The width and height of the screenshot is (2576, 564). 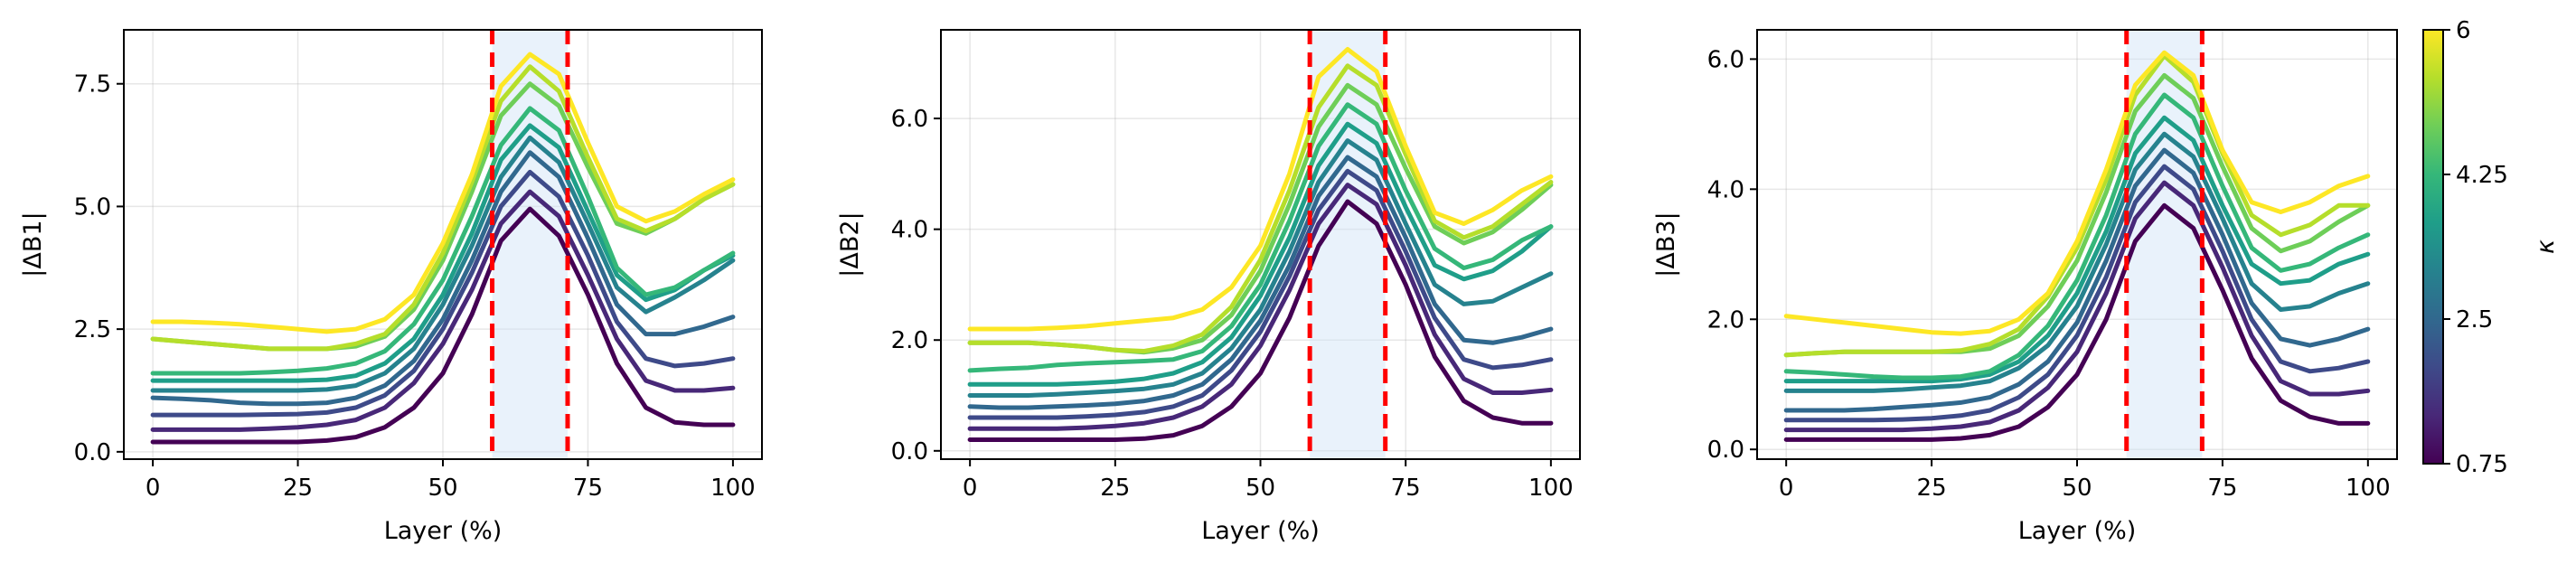 I want to click on colorbar-tick-label: 4.25, so click(x=2482, y=175).